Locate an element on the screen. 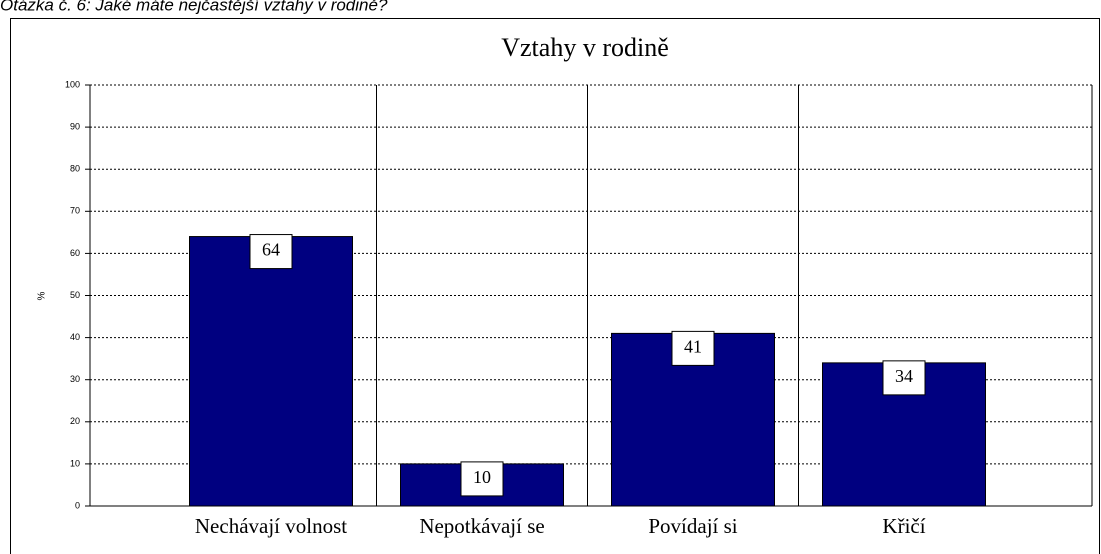 The height and width of the screenshot is (554, 1101). y-tick-label: 30 is located at coordinates (75, 379).